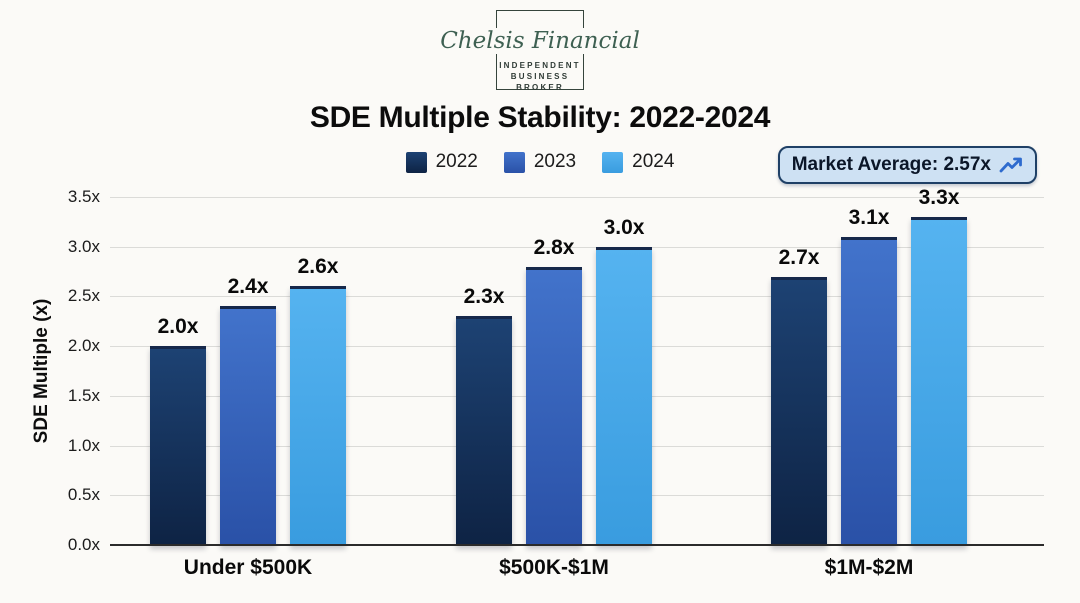  Describe the element at coordinates (83, 346) in the screenshot. I see `y-tick-label: 2.0x` at that location.